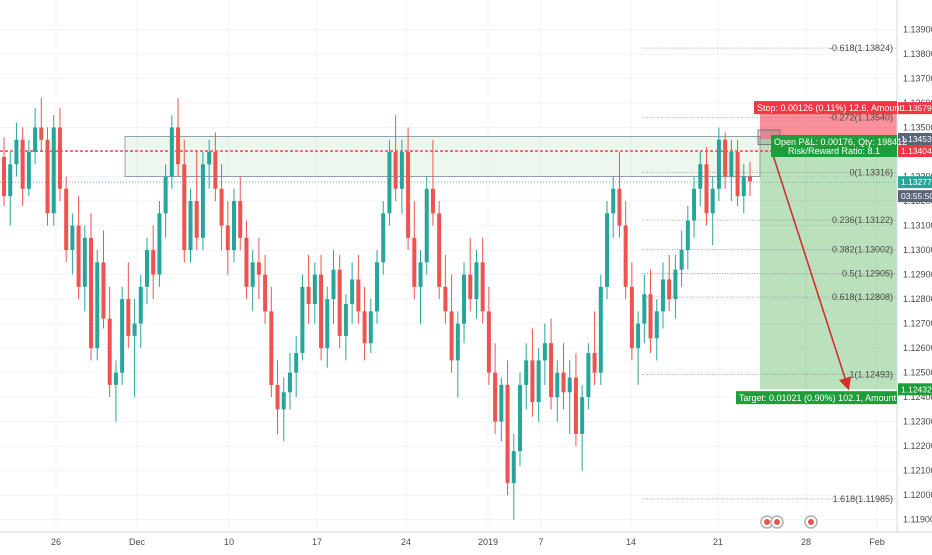 This screenshot has height=555, width=932. Describe the element at coordinates (877, 542) in the screenshot. I see `x-tick-label: Feb` at that location.